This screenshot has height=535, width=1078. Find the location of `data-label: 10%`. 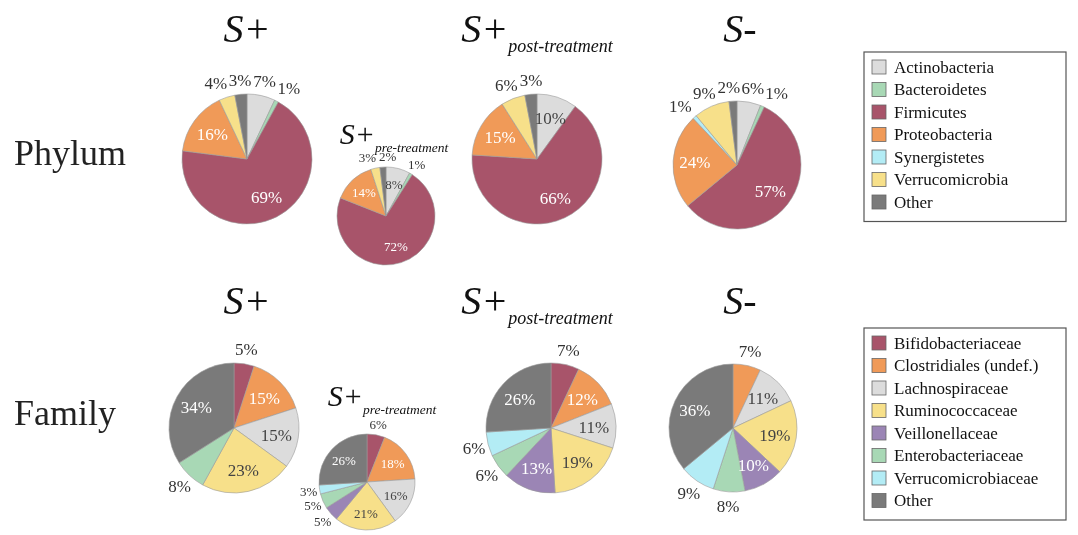

data-label: 10% is located at coordinates (753, 465).